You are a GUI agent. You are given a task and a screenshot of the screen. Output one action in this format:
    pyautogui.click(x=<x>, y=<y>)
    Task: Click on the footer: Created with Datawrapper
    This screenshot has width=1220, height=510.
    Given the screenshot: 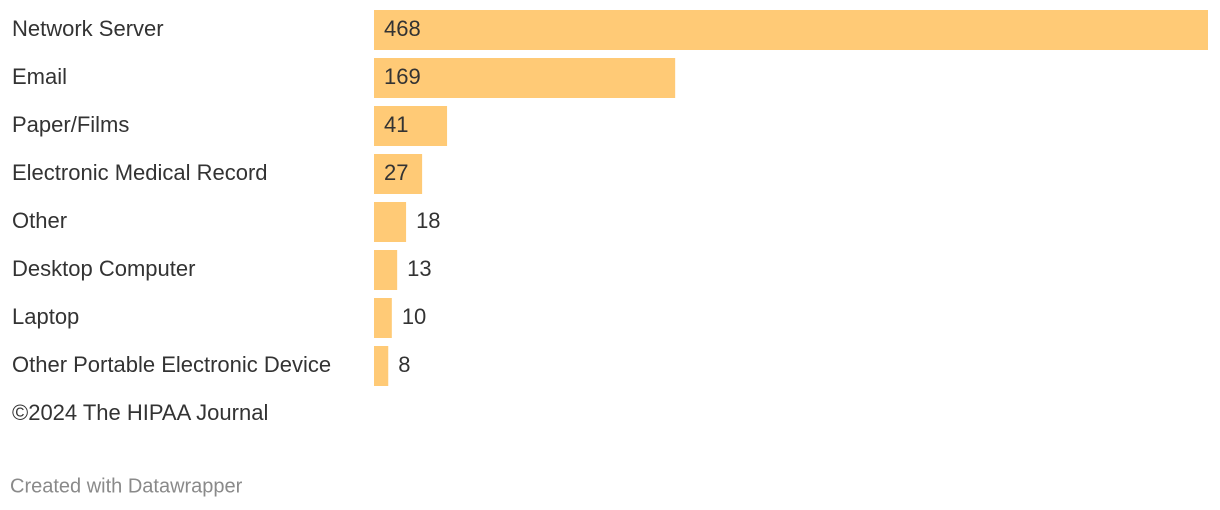 What is the action you would take?
    pyautogui.click(x=126, y=486)
    